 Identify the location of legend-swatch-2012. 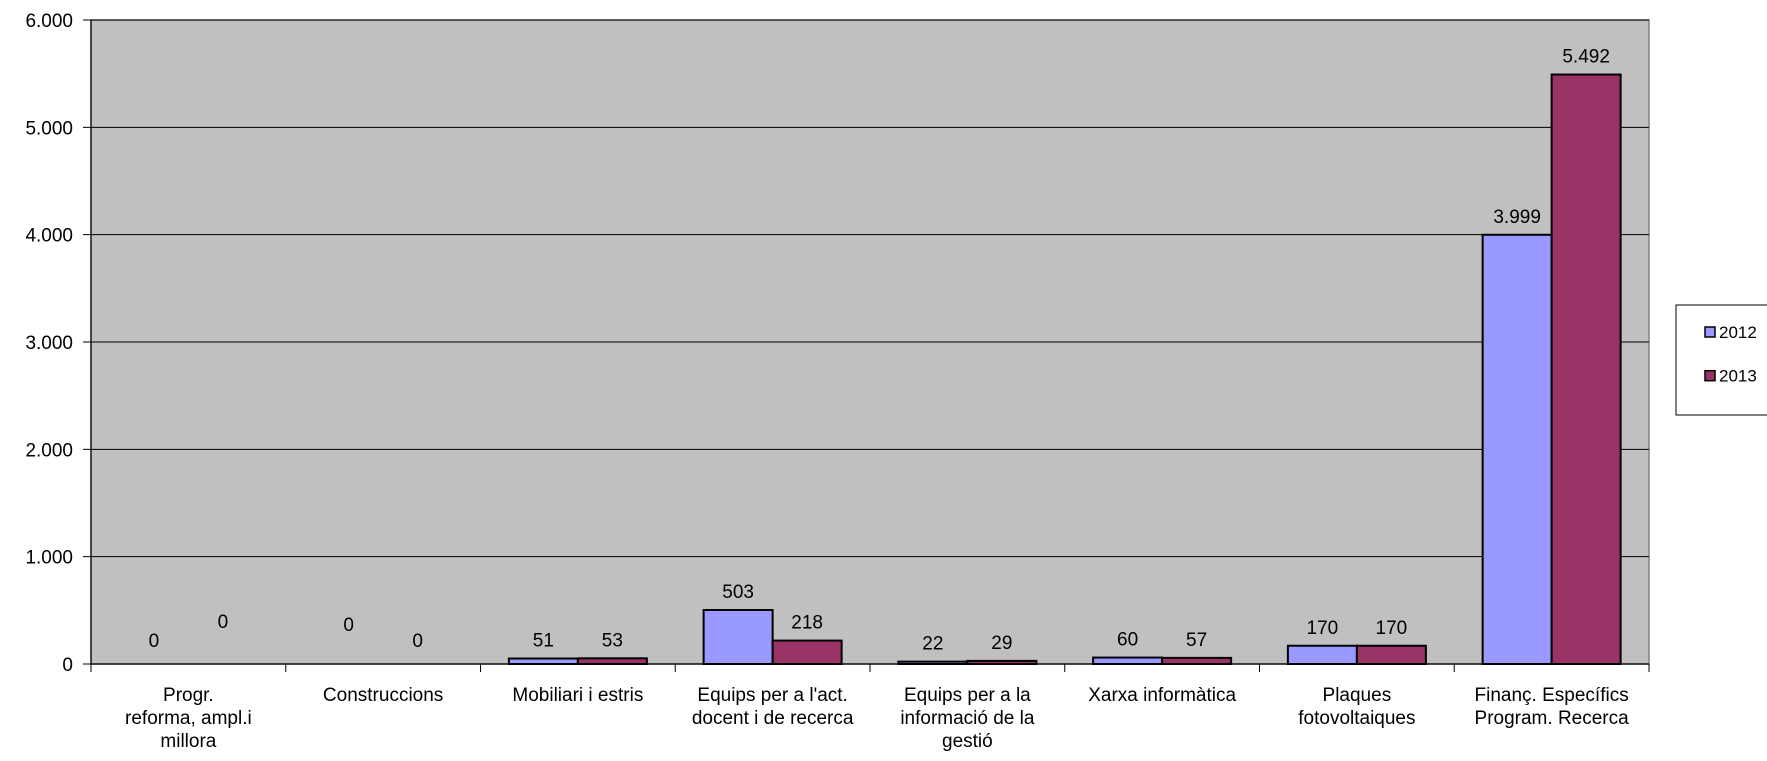
(1710, 332).